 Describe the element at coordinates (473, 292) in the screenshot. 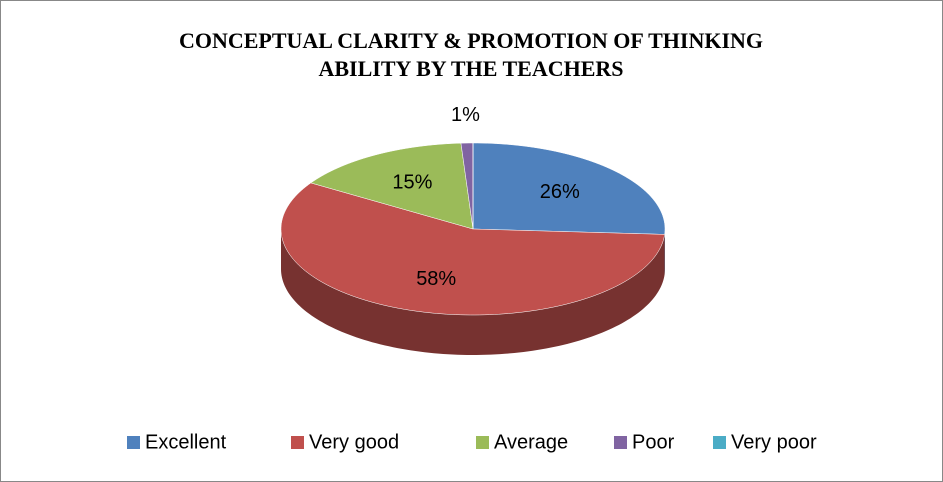

I see `slice-side` at that location.